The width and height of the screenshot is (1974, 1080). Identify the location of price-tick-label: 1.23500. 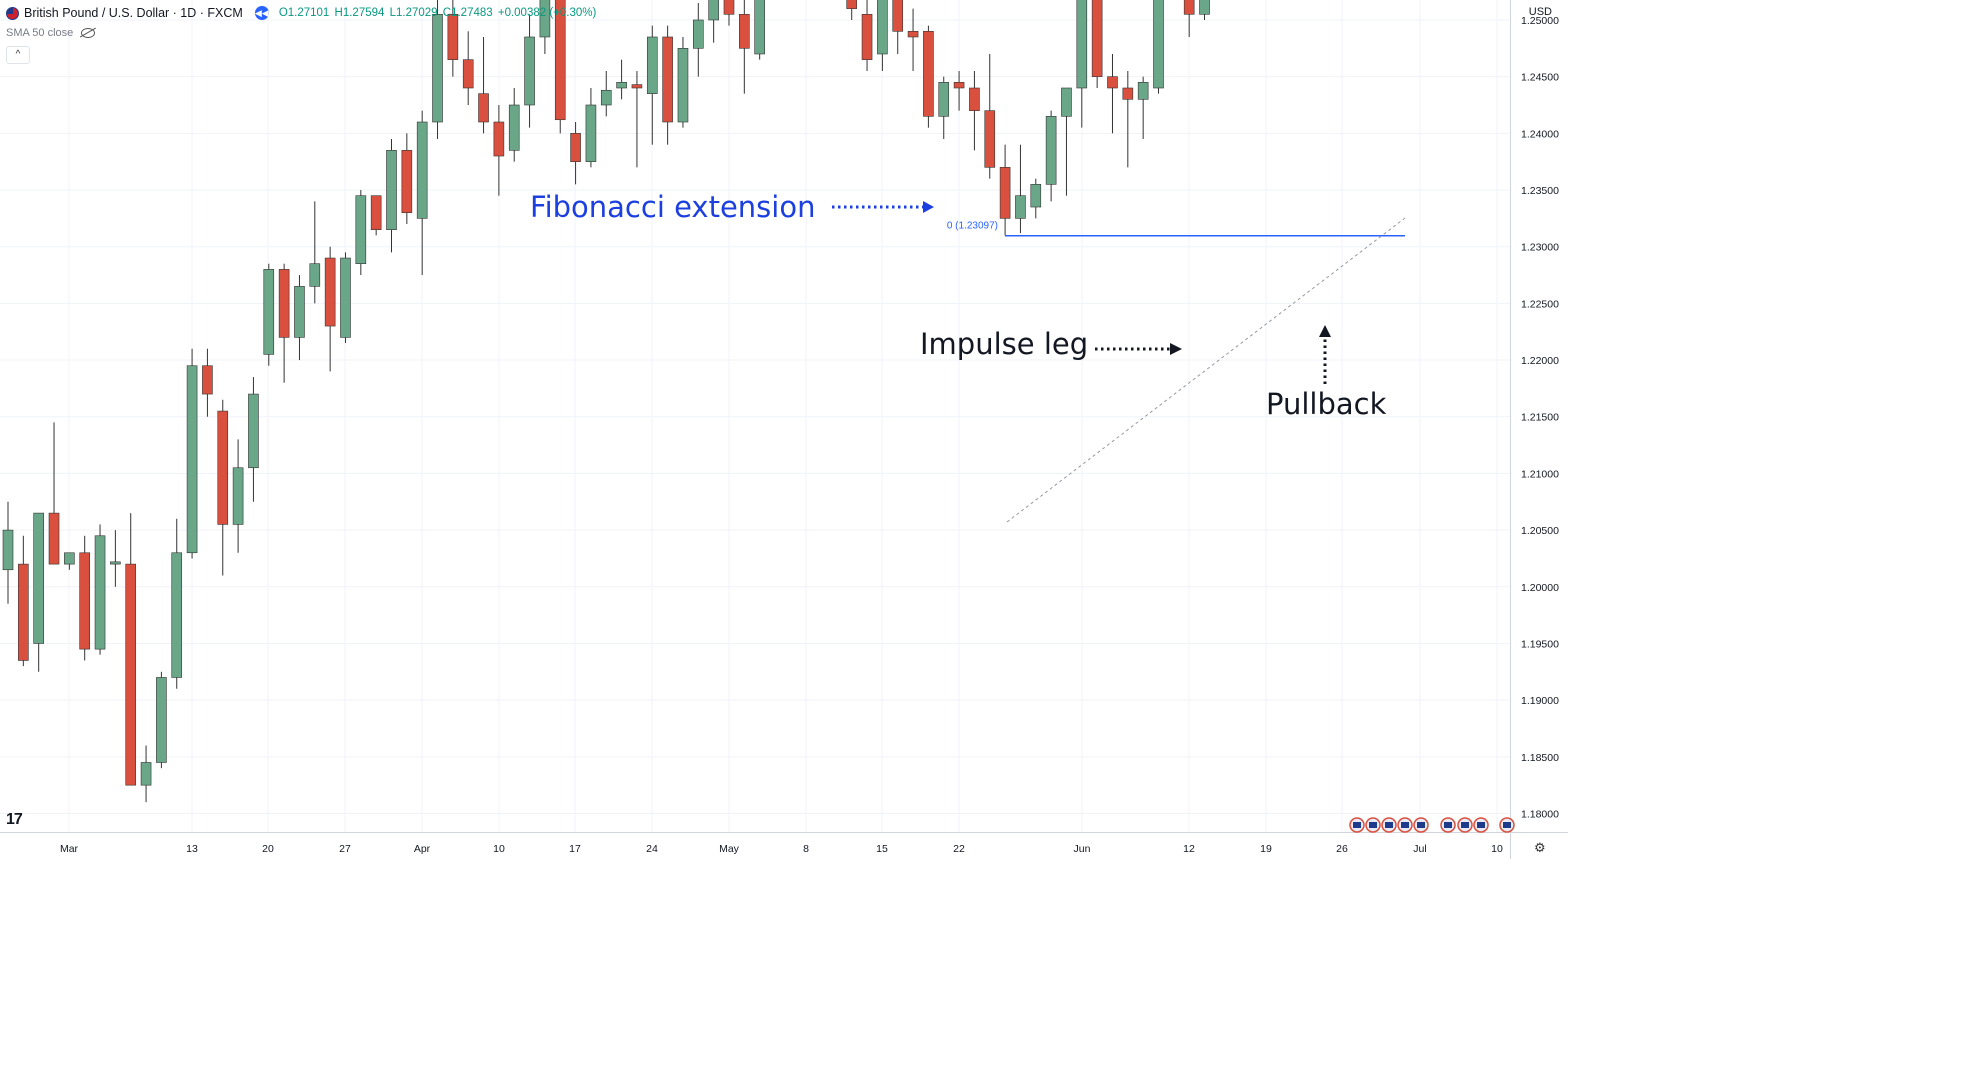
(1540, 191).